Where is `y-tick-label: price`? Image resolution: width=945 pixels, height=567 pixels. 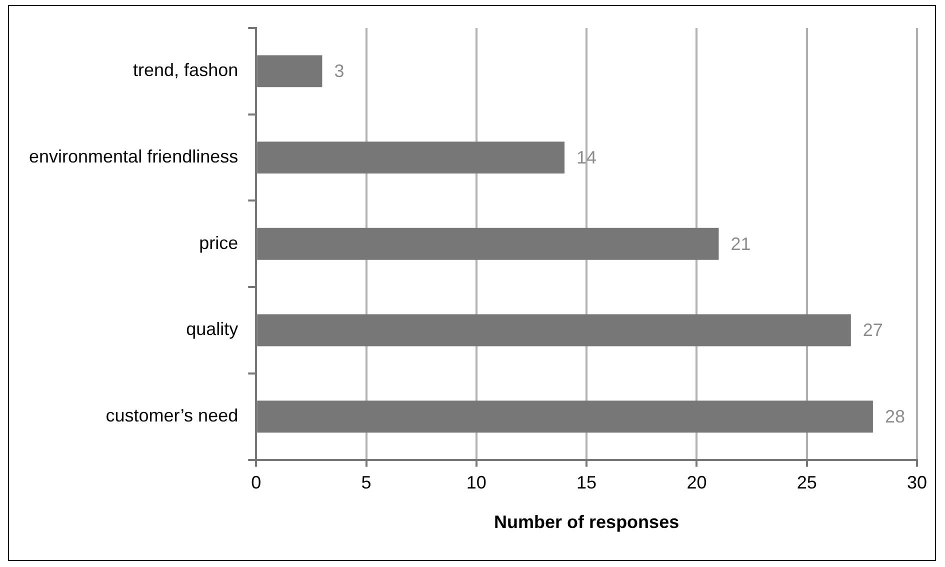
y-tick-label: price is located at coordinates (218, 242).